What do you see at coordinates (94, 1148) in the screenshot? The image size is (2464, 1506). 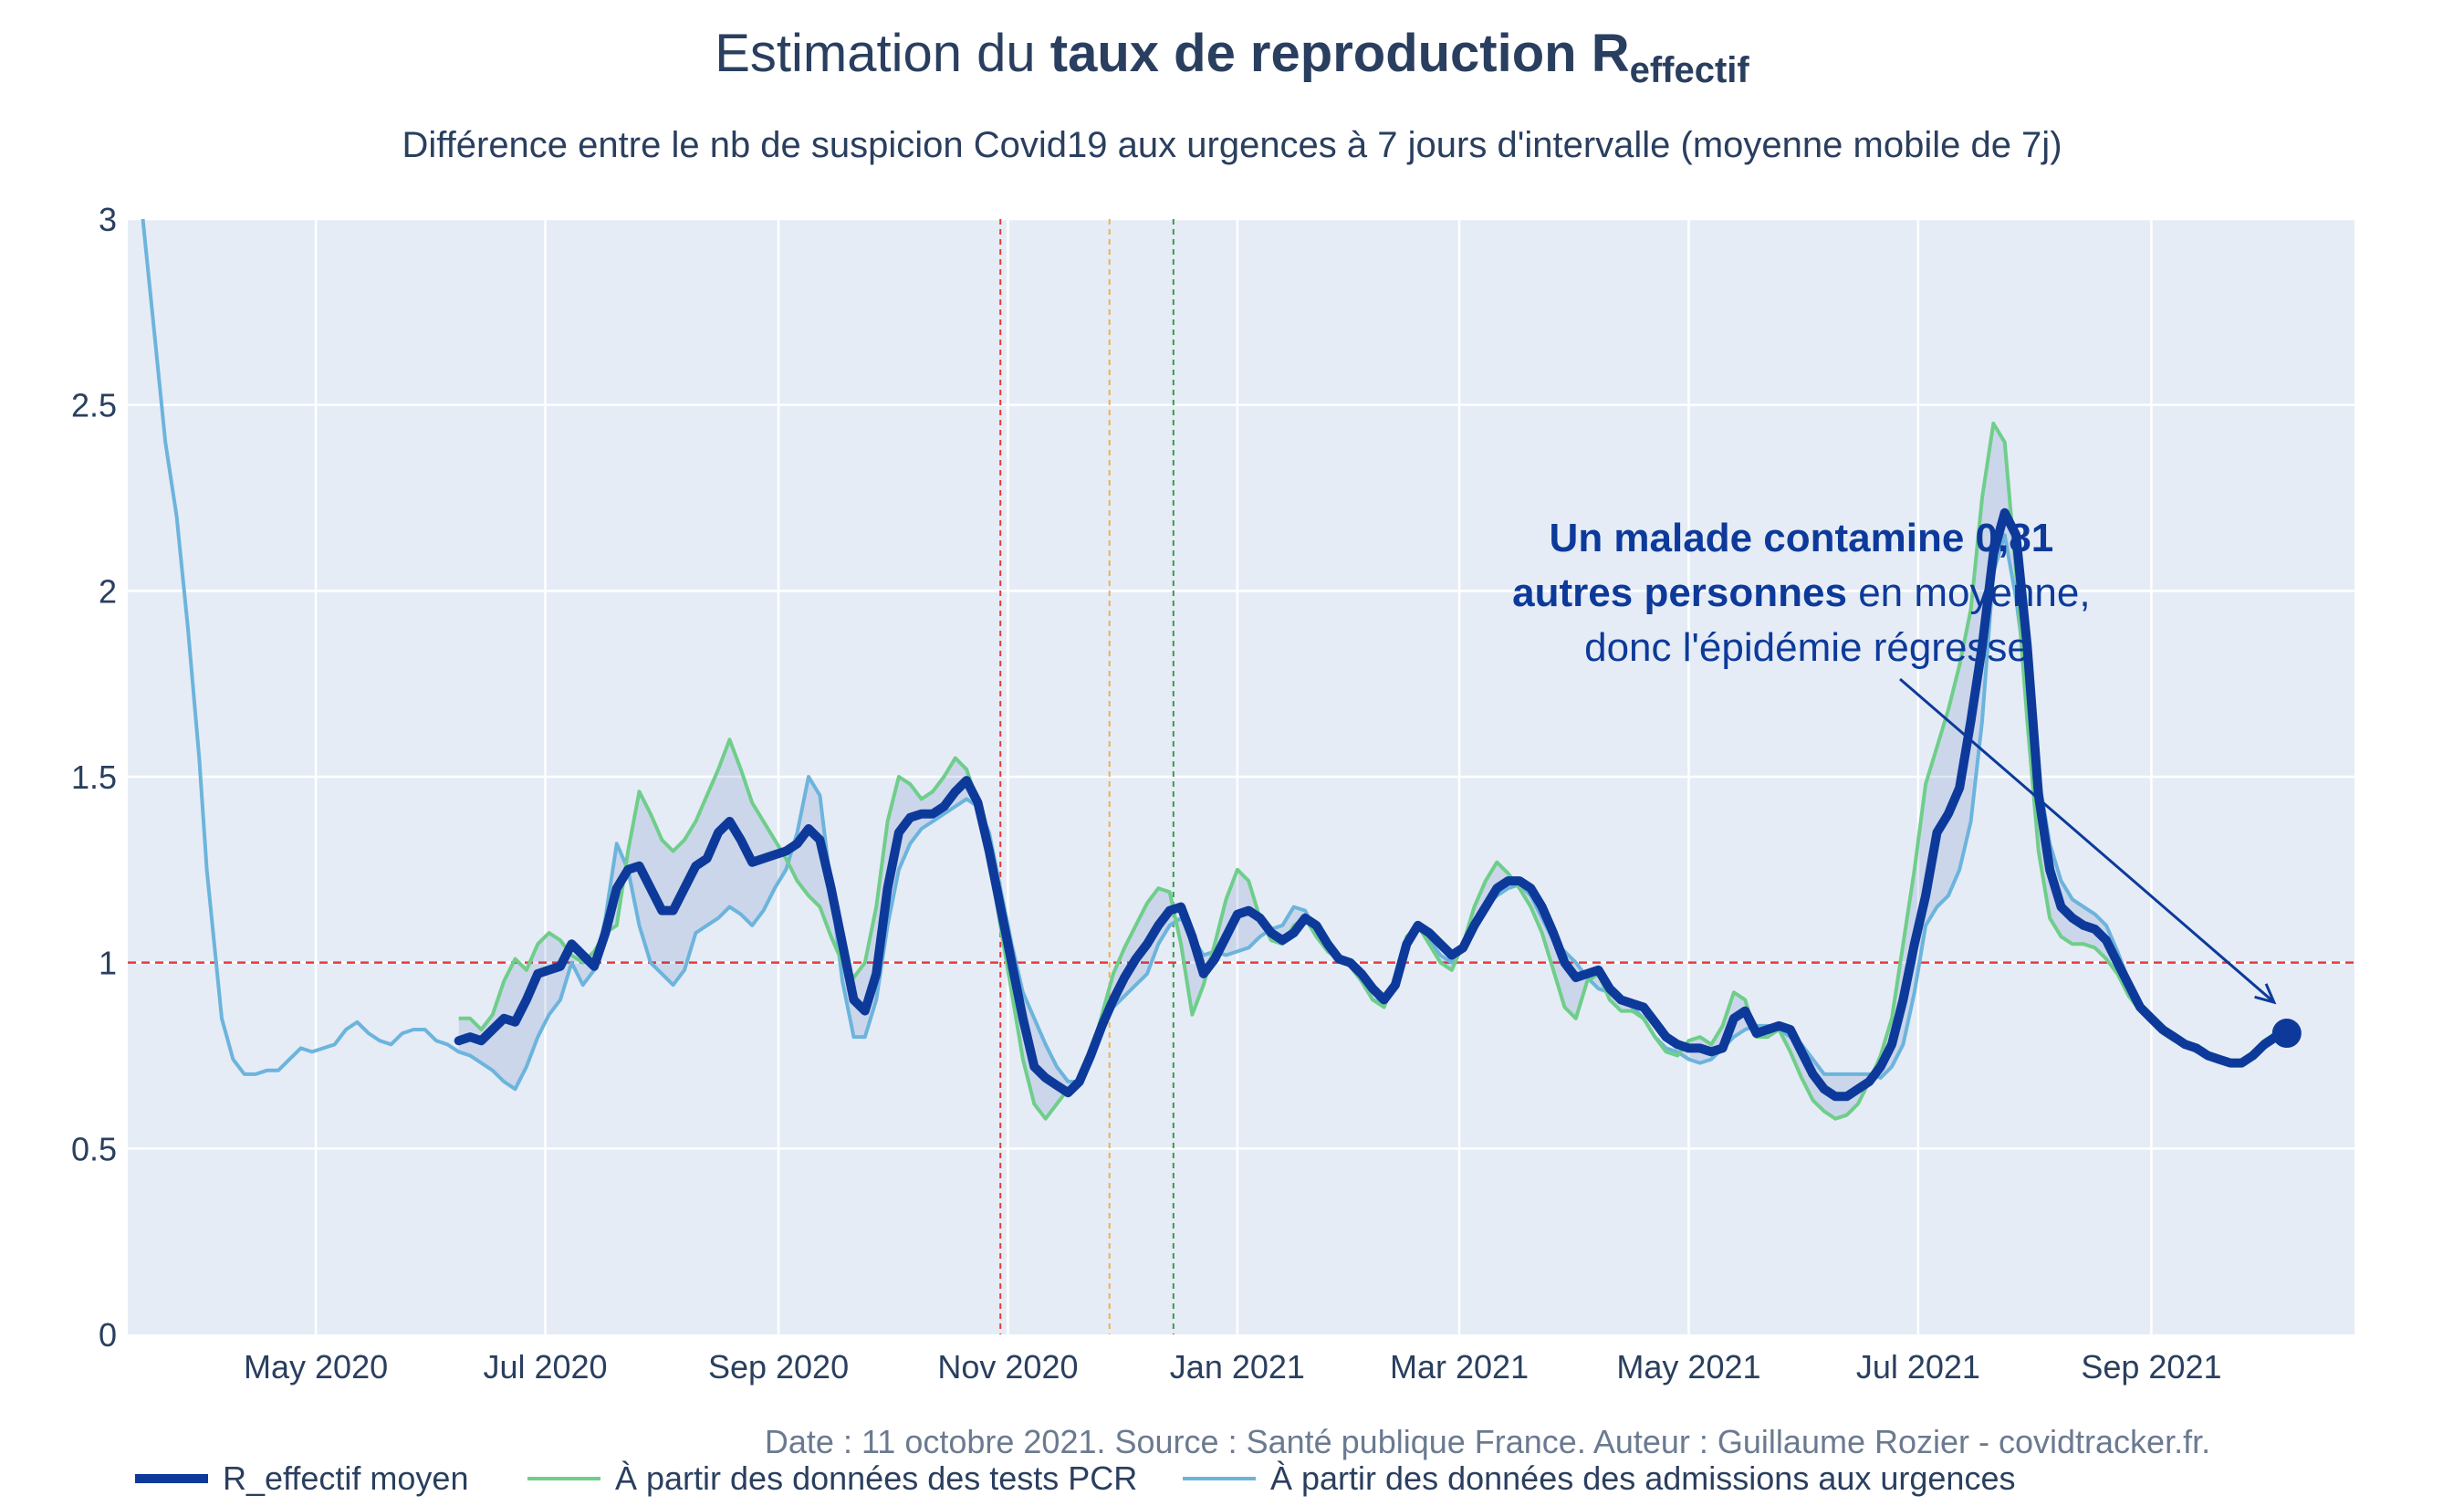 I see `y-tick-label: 0.5` at bounding box center [94, 1148].